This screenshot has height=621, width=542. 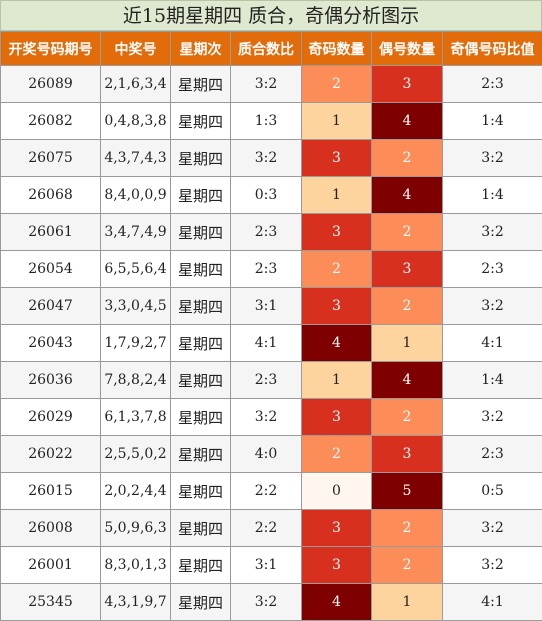 What do you see at coordinates (266, 491) in the screenshot?
I see `cell-prime-ratio: 2:2` at bounding box center [266, 491].